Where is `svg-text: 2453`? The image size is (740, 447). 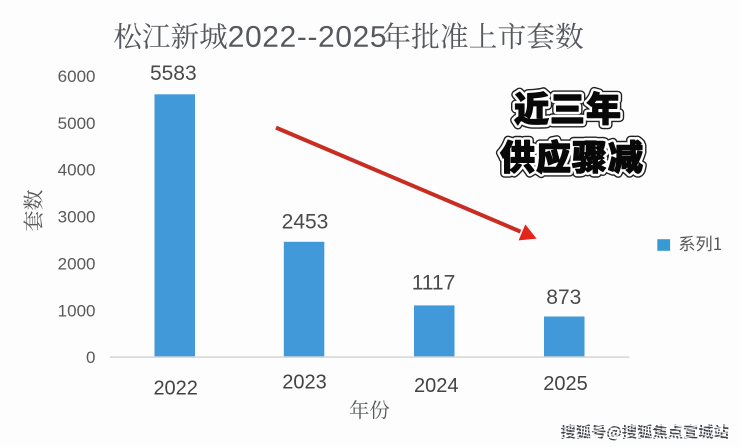 svg-text: 2453 is located at coordinates (305, 222).